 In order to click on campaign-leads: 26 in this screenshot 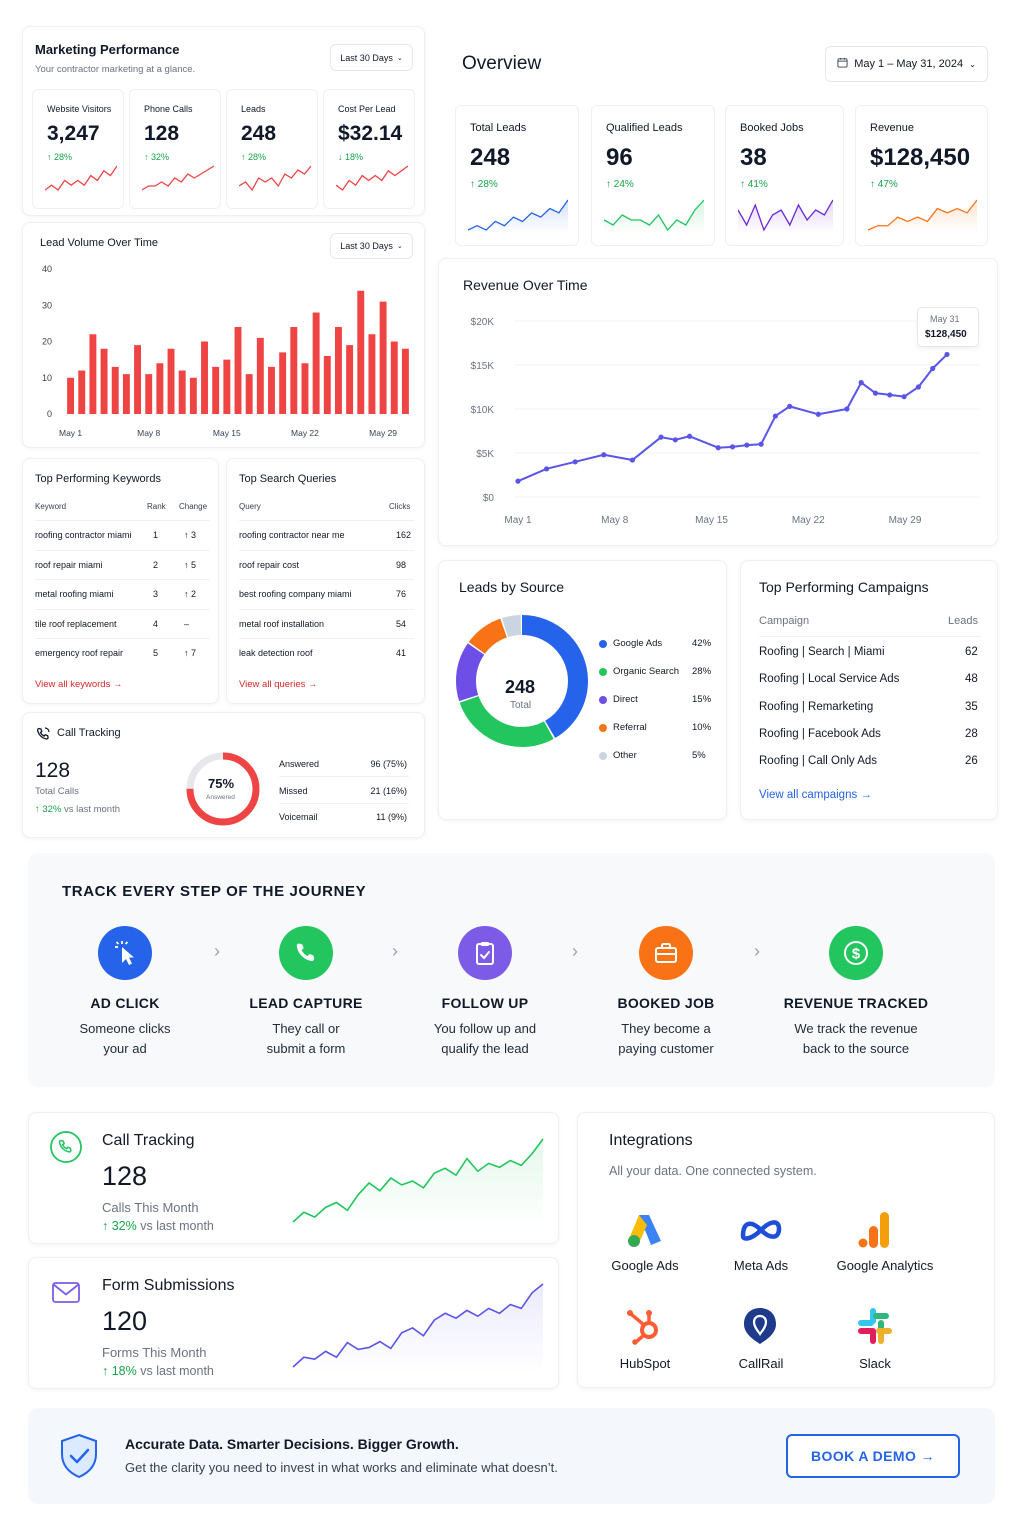, I will do `click(971, 761)`.